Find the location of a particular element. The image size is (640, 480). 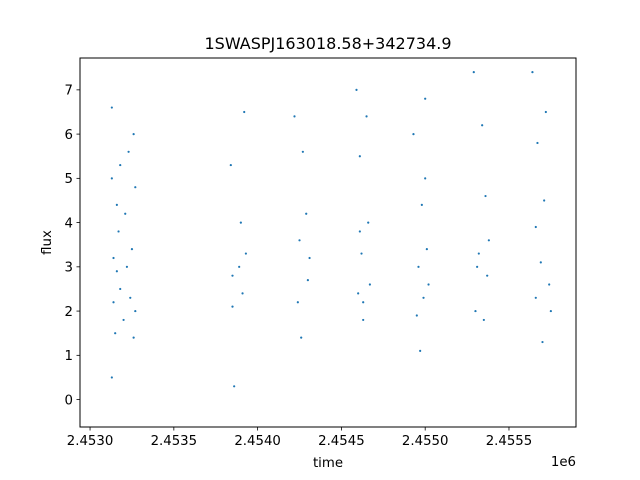

x-tick-label: 2.4530 is located at coordinates (90, 441).